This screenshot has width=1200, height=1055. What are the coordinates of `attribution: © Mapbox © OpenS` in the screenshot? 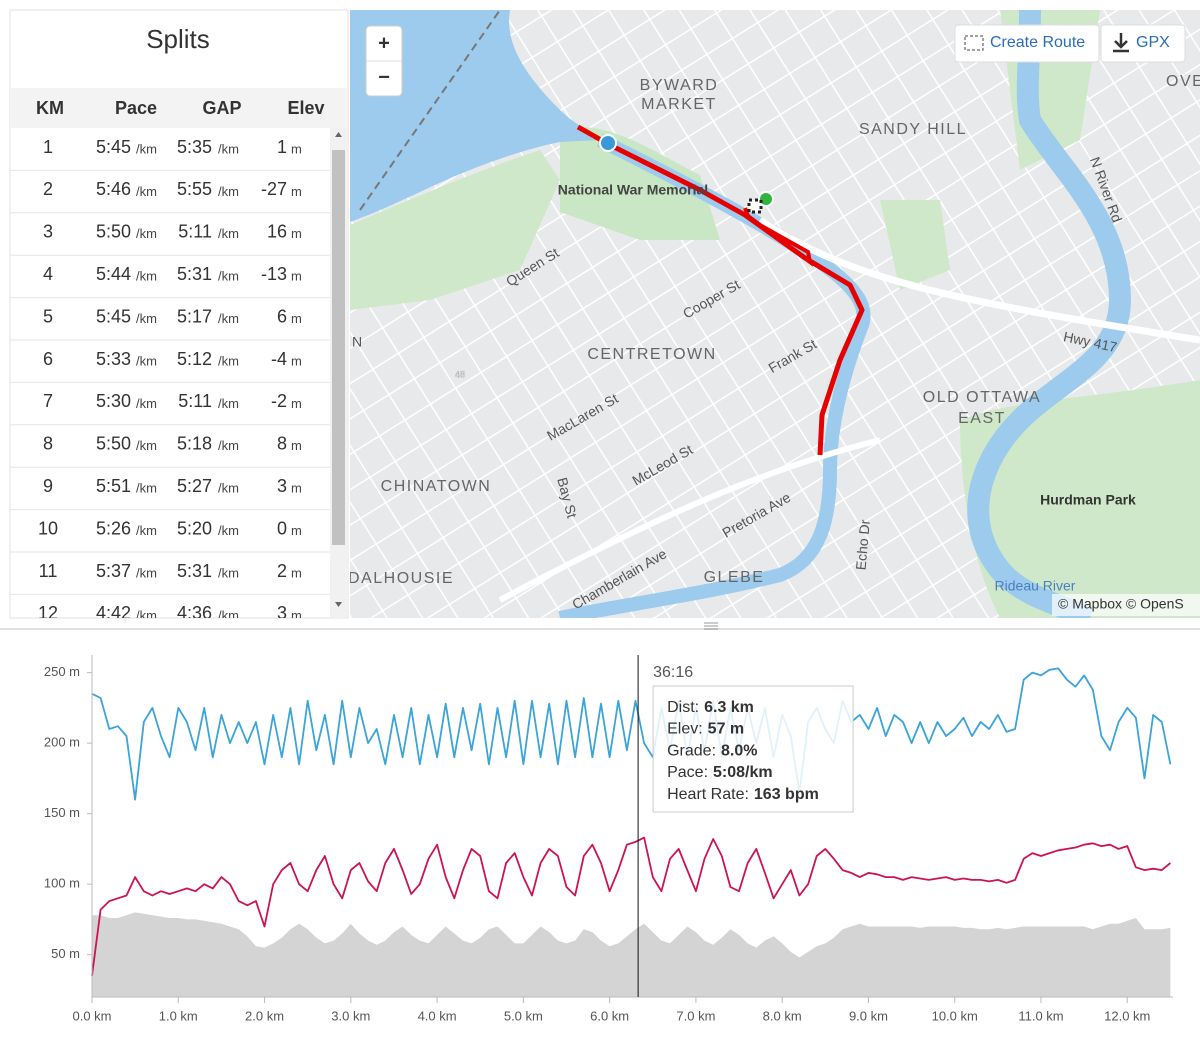 It's located at (1121, 604).